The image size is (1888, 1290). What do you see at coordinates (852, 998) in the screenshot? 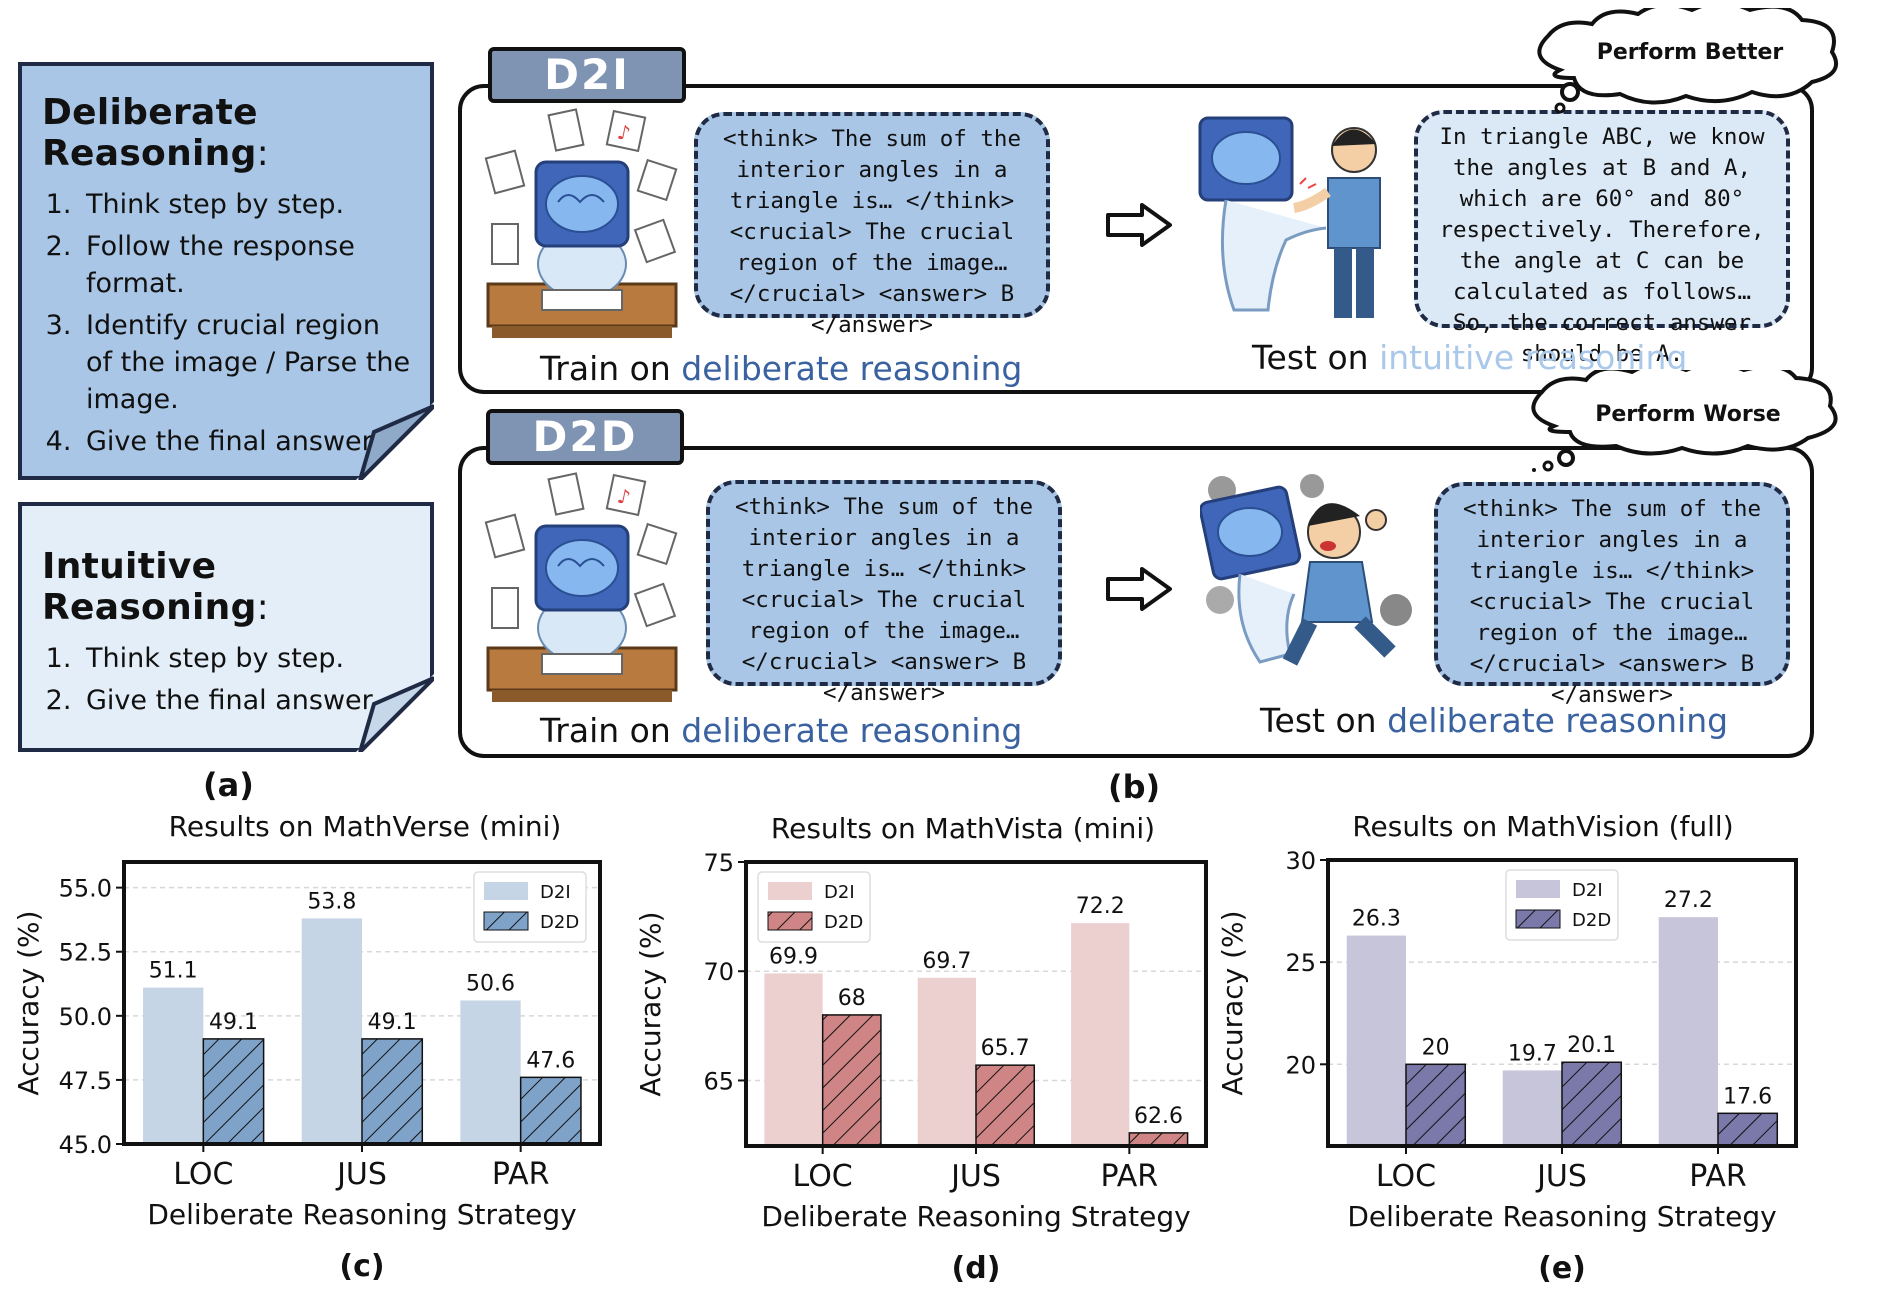
I see `data-label: 68` at bounding box center [852, 998].